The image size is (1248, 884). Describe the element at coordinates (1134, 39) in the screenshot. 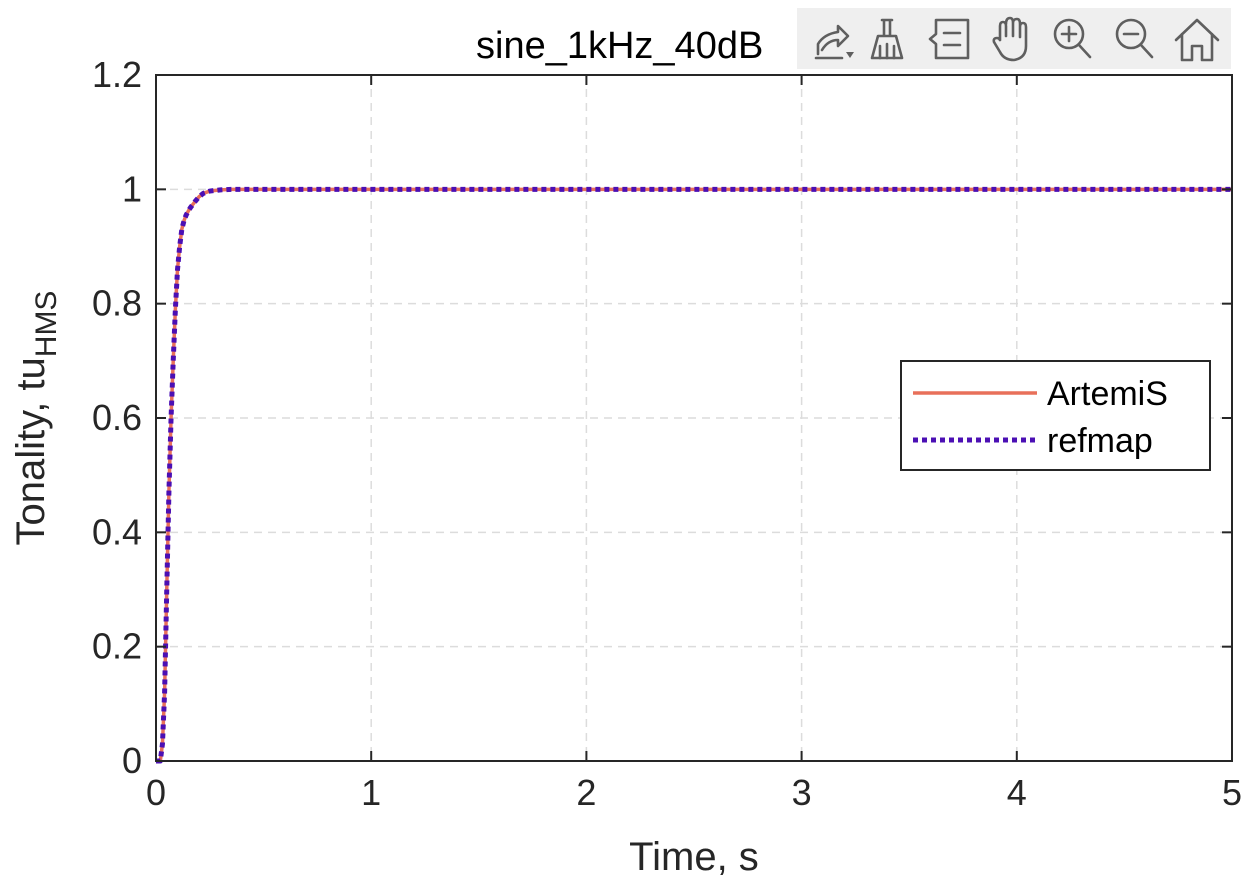

I see `zoom-out-icon` at that location.